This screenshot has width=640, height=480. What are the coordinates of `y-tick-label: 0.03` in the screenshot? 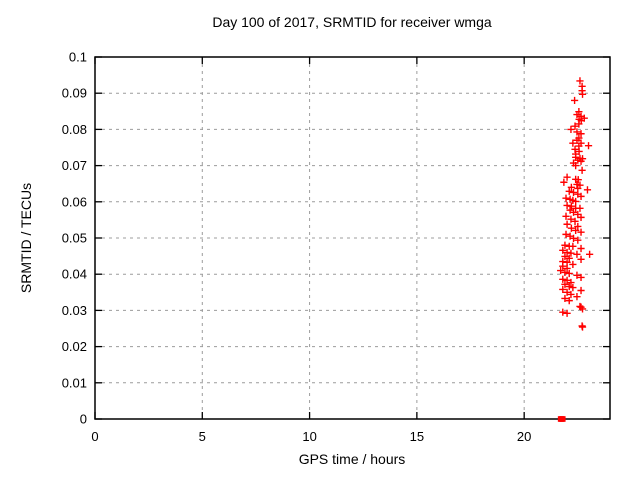 It's located at (74, 310).